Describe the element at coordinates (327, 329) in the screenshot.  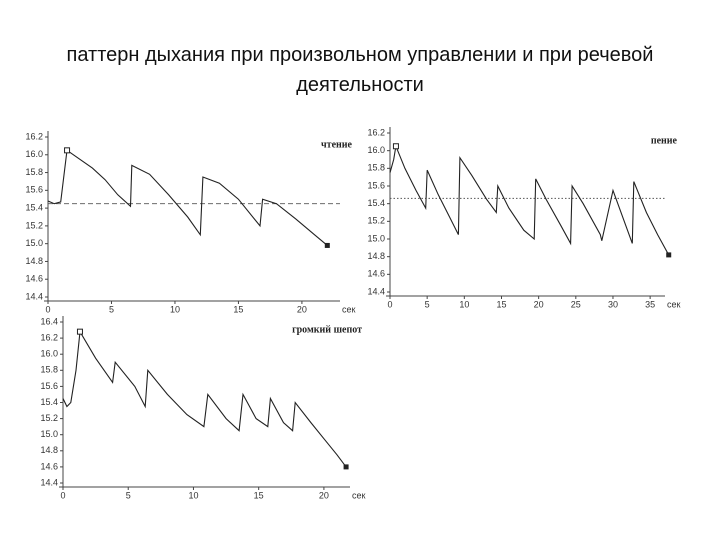
I see `chart-annotation: громкий шепот` at that location.